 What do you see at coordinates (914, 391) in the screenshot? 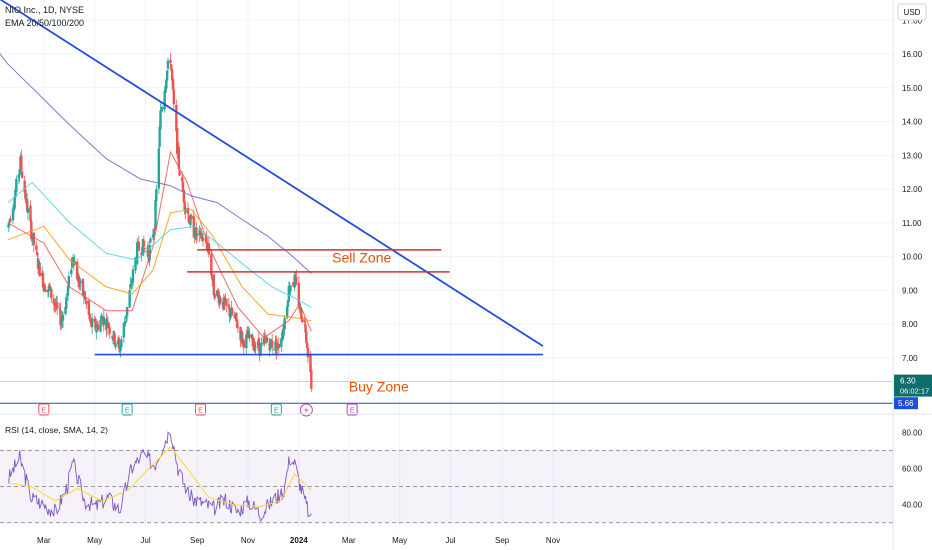
I see `countdown-value: 06:02:17` at bounding box center [914, 391].